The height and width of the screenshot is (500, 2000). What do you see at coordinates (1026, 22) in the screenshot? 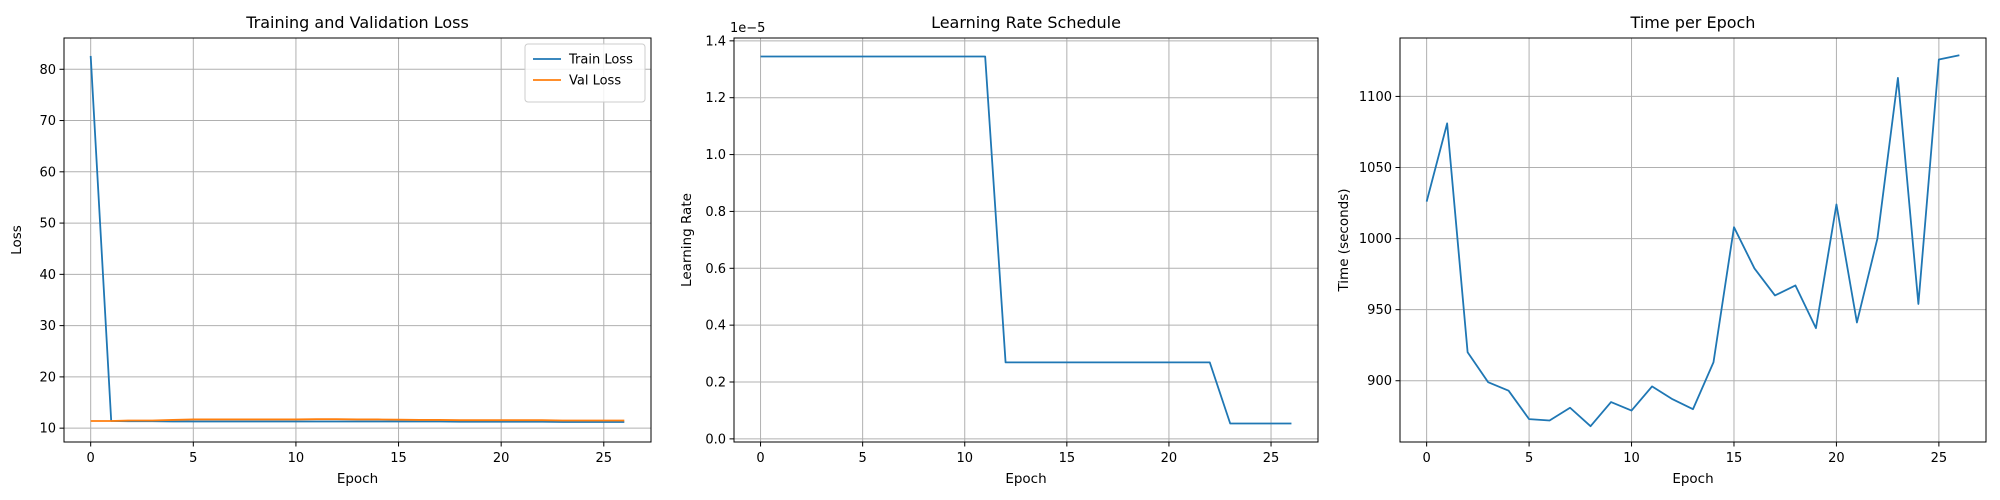
I see `chart-title: Learning Rate Schedule` at bounding box center [1026, 22].